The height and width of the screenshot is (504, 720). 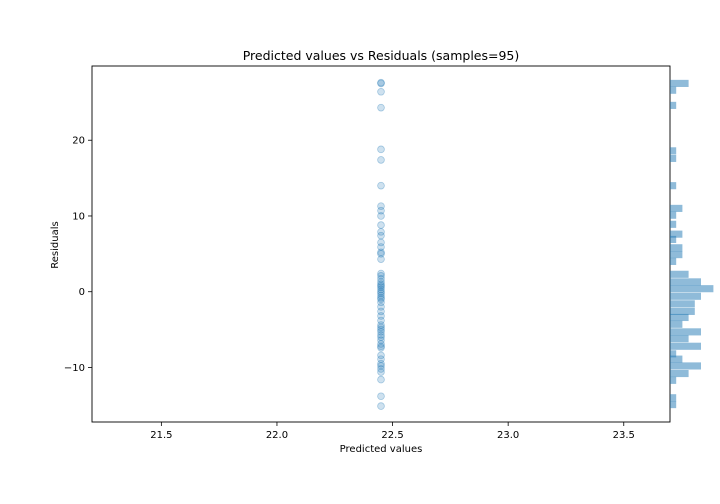 What do you see at coordinates (55, 244) in the screenshot?
I see `y-axis-label: Residuals` at bounding box center [55, 244].